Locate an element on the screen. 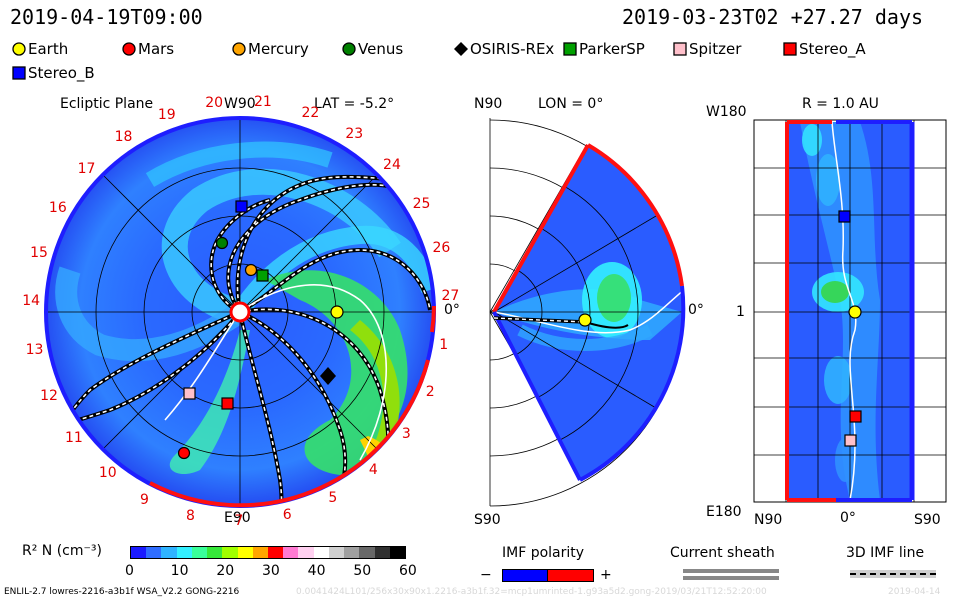  carrington-tick: 23 is located at coordinates (354, 134).